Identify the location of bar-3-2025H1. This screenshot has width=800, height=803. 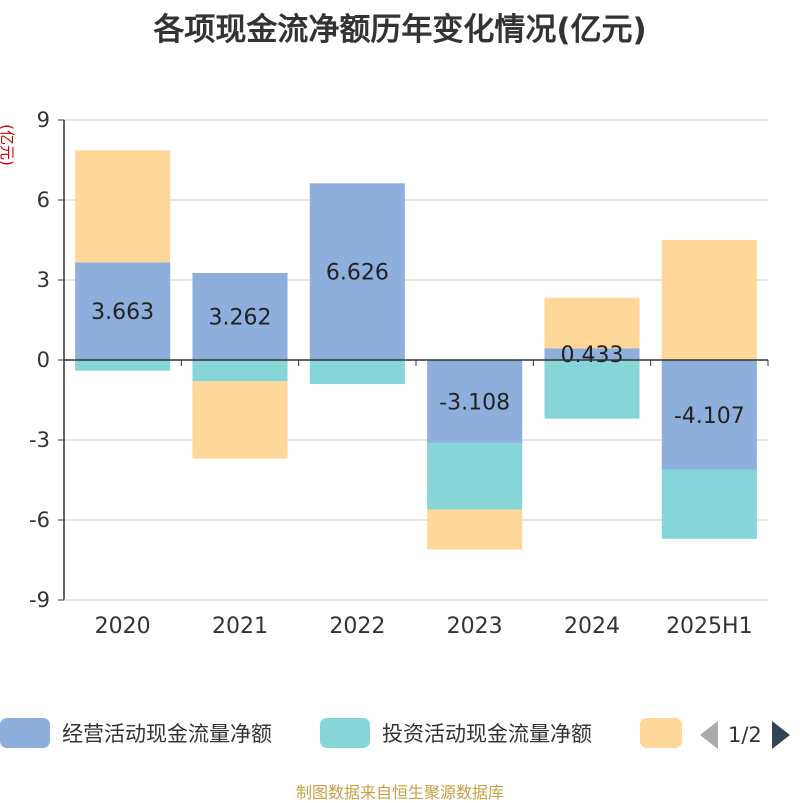
(709, 300).